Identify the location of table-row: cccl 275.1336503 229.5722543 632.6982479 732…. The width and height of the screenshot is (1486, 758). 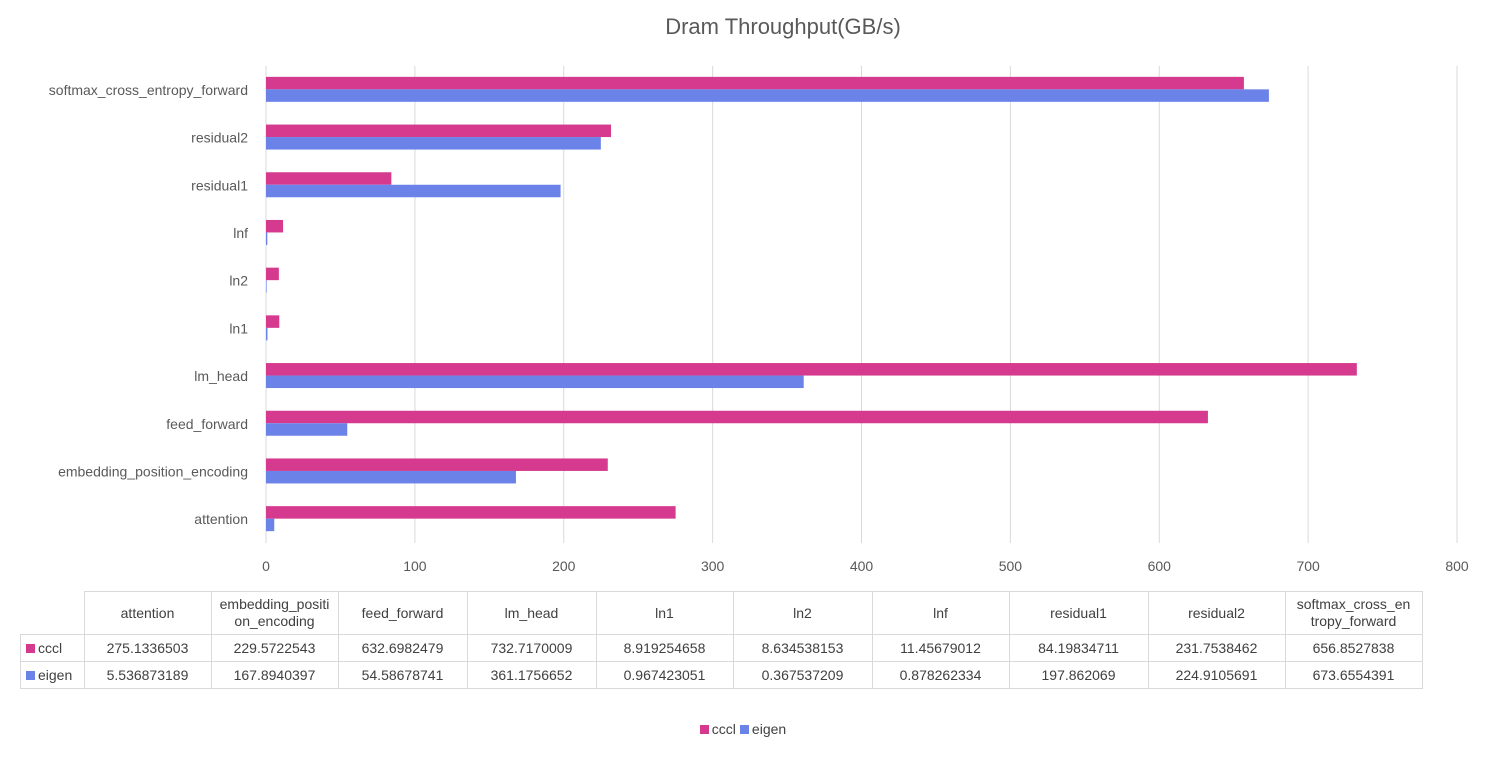
(721, 648).